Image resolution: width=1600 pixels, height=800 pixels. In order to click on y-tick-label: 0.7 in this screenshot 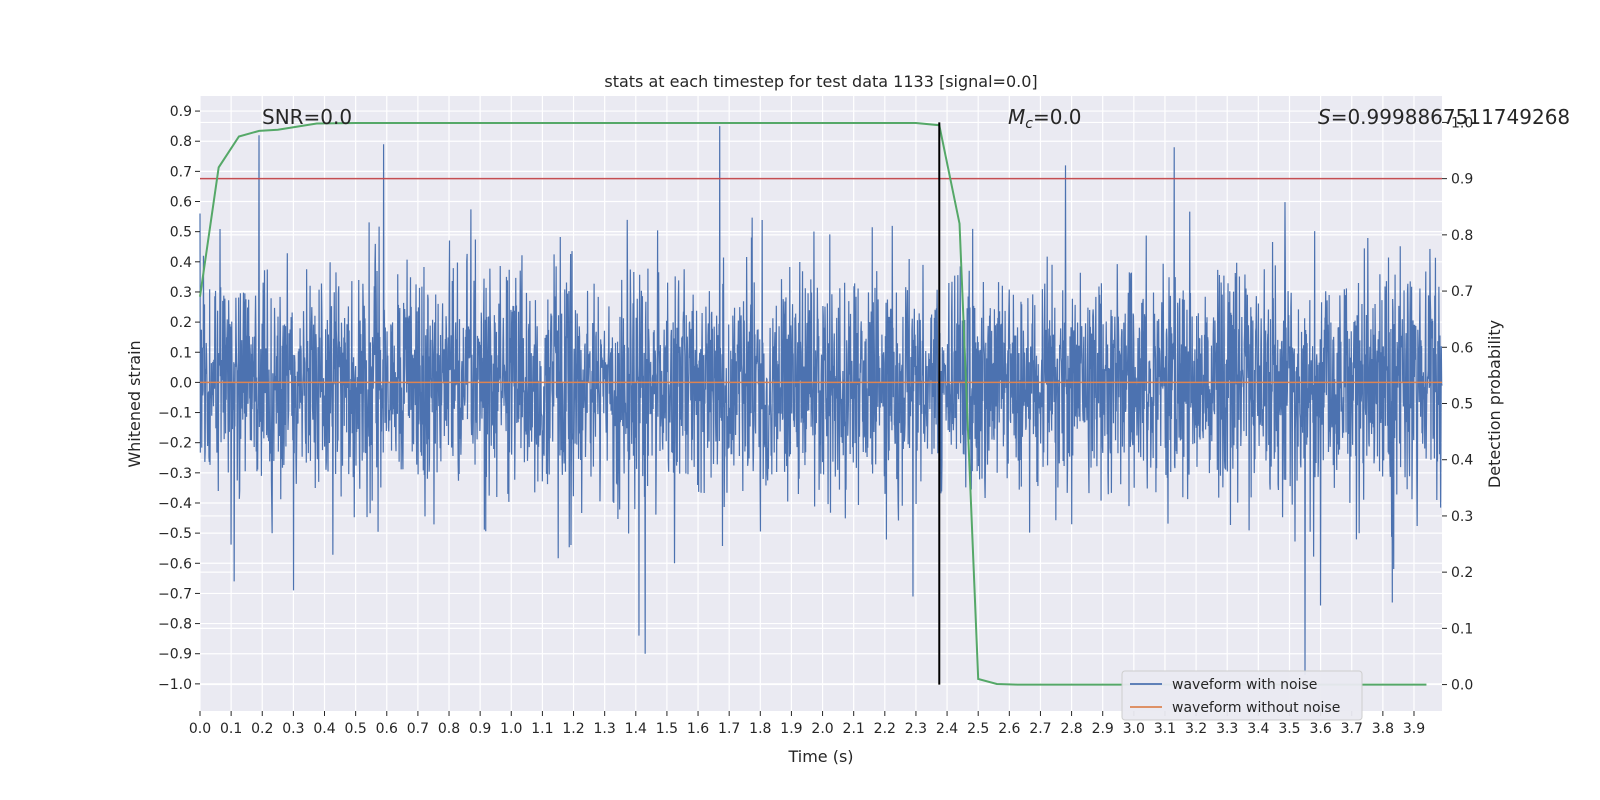, I will do `click(181, 172)`.